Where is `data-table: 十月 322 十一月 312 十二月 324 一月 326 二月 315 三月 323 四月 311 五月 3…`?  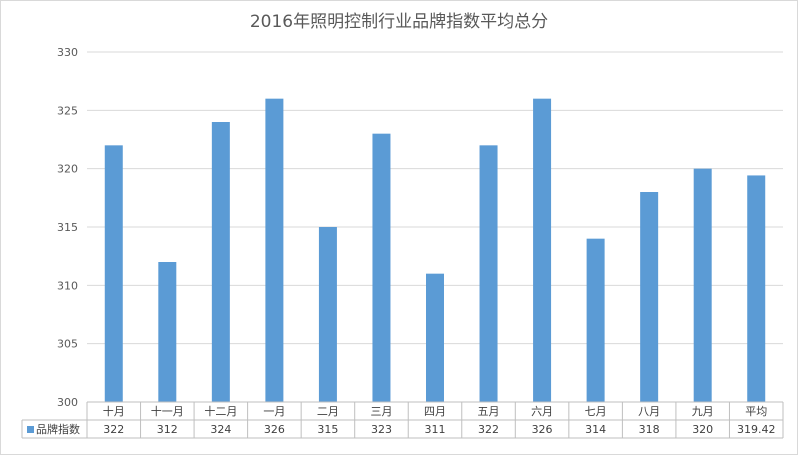 data-table: 十月 322 十一月 312 十二月 324 一月 326 二月 315 三月 323 四月 311 五月 3… is located at coordinates (402, 420).